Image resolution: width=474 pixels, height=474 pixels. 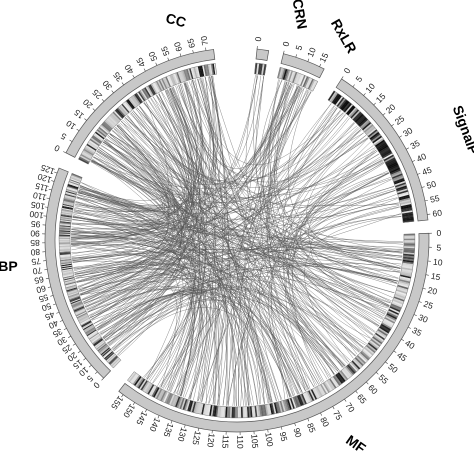 What do you see at coordinates (298, 48) in the screenshot?
I see `tick-label: 5` at bounding box center [298, 48].